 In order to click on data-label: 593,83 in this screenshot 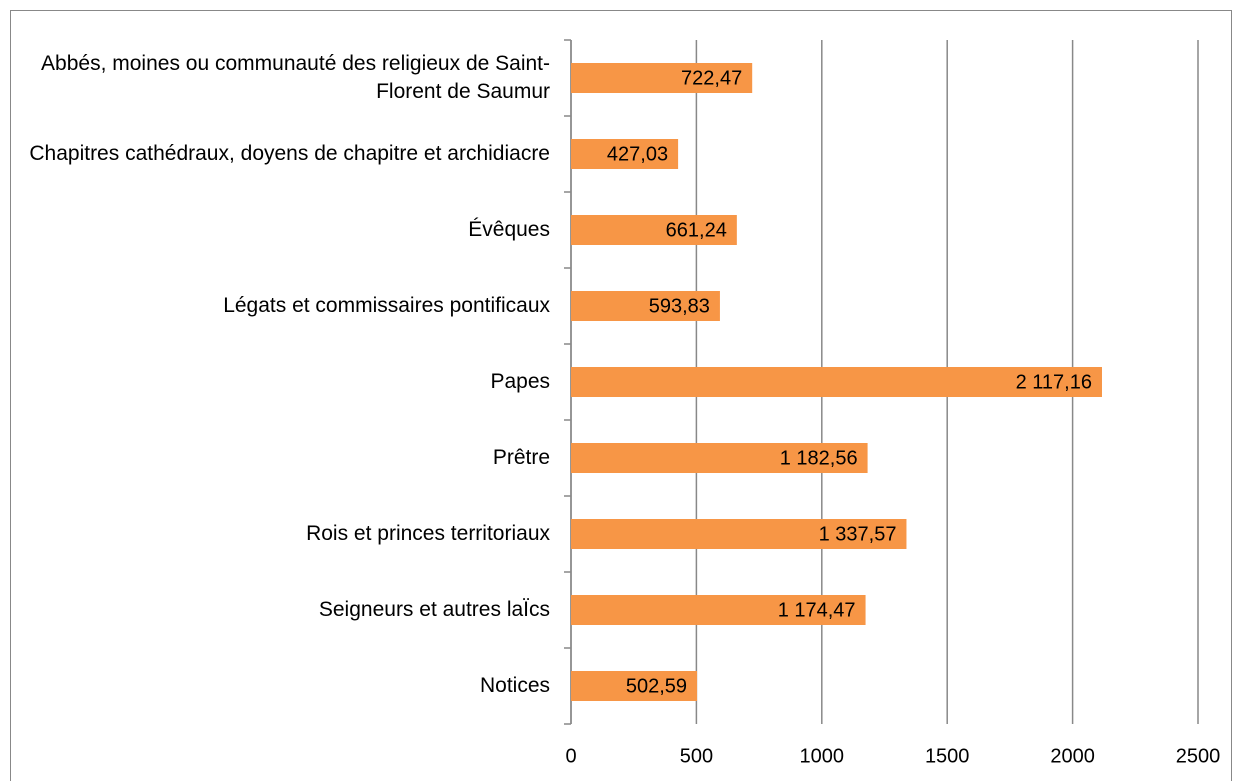, I will do `click(679, 306)`.